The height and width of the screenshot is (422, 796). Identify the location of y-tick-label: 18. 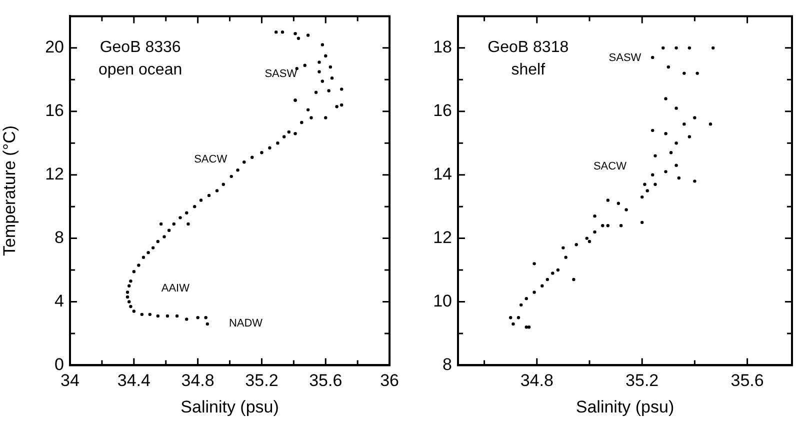
(442, 47).